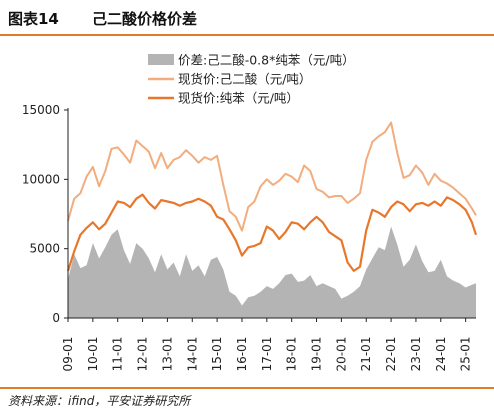 The width and height of the screenshot is (494, 418). Describe the element at coordinates (217, 354) in the screenshot. I see `x-tick-label: 15-01` at that location.